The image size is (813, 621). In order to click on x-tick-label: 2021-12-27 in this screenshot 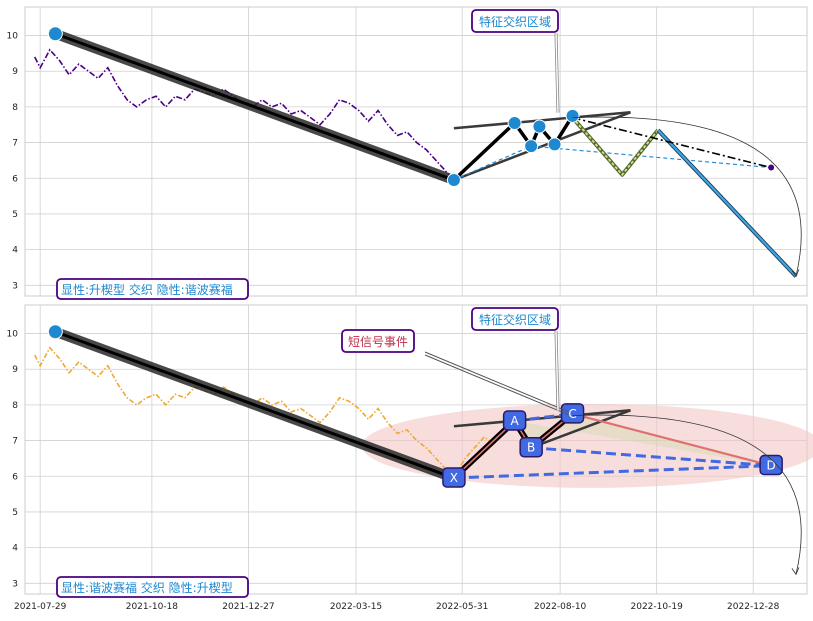, I will do `click(248, 607)`.